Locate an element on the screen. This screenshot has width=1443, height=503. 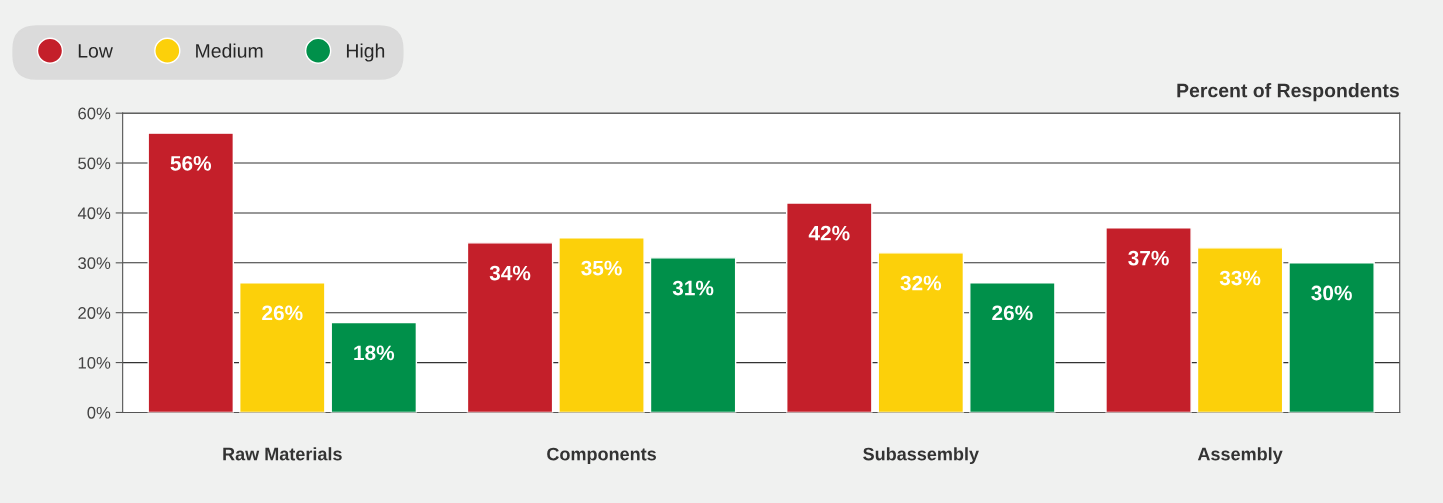
data-label: 37% is located at coordinates (1148, 258).